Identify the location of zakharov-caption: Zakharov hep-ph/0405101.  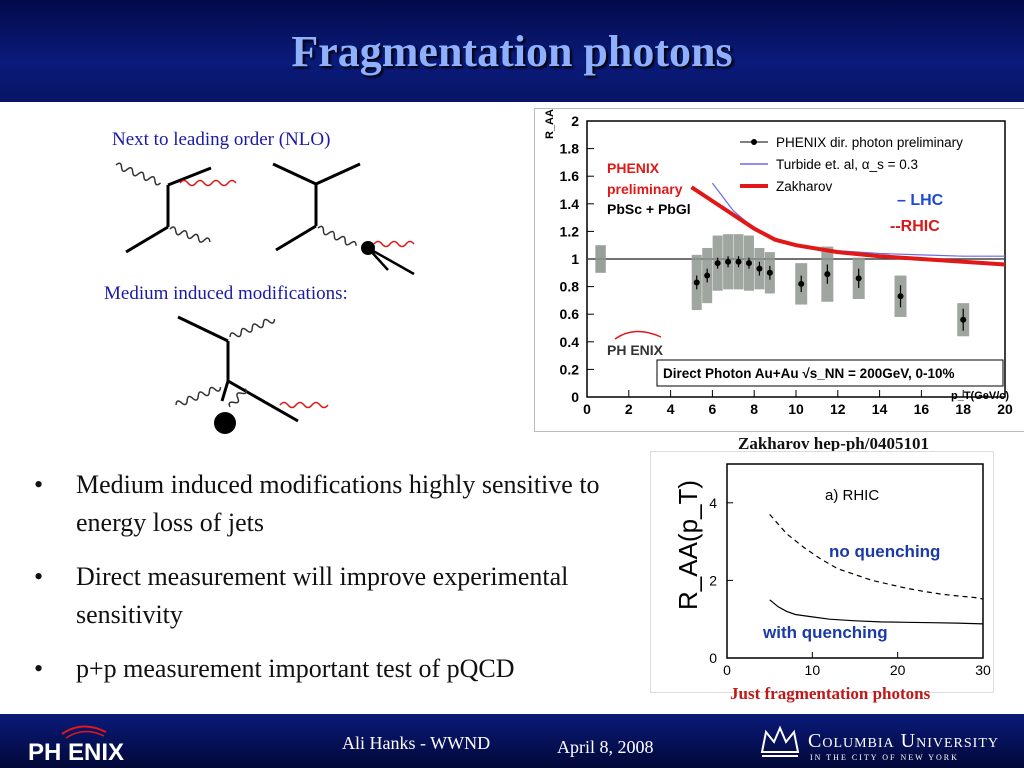
(833, 443).